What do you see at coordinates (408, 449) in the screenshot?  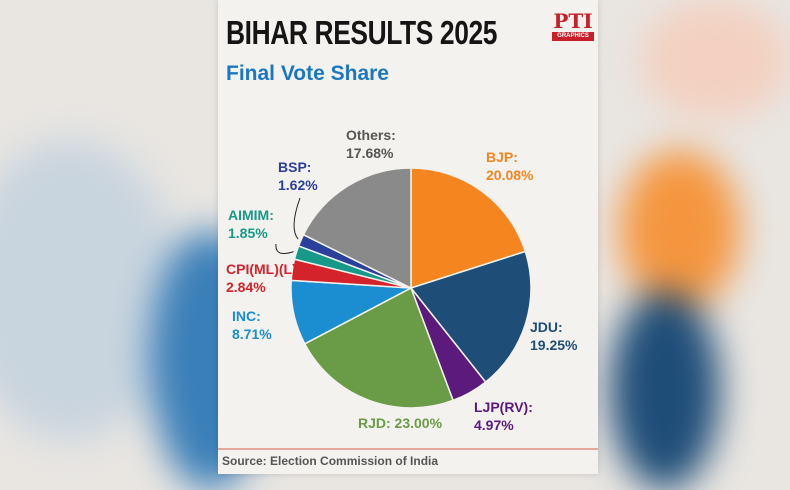 I see `divider` at bounding box center [408, 449].